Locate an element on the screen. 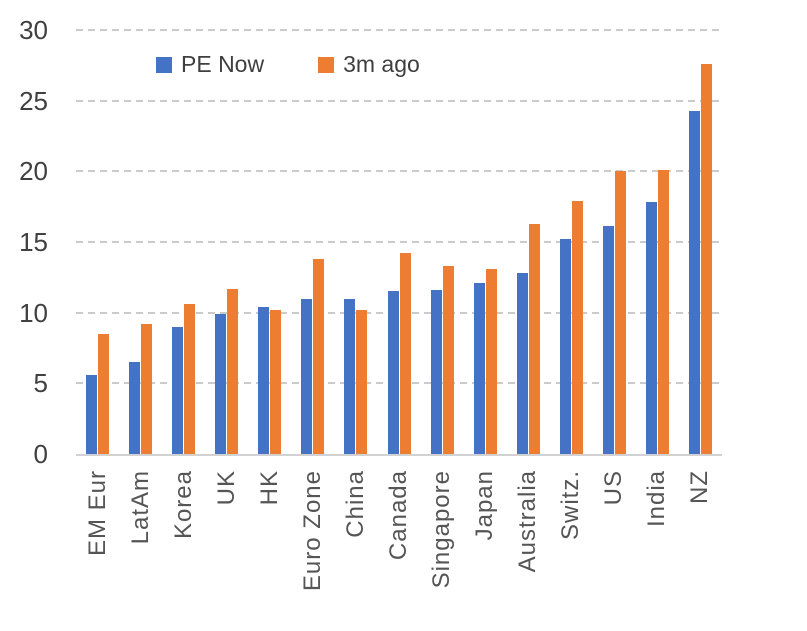  bar-pe-now-australia is located at coordinates (522, 363).